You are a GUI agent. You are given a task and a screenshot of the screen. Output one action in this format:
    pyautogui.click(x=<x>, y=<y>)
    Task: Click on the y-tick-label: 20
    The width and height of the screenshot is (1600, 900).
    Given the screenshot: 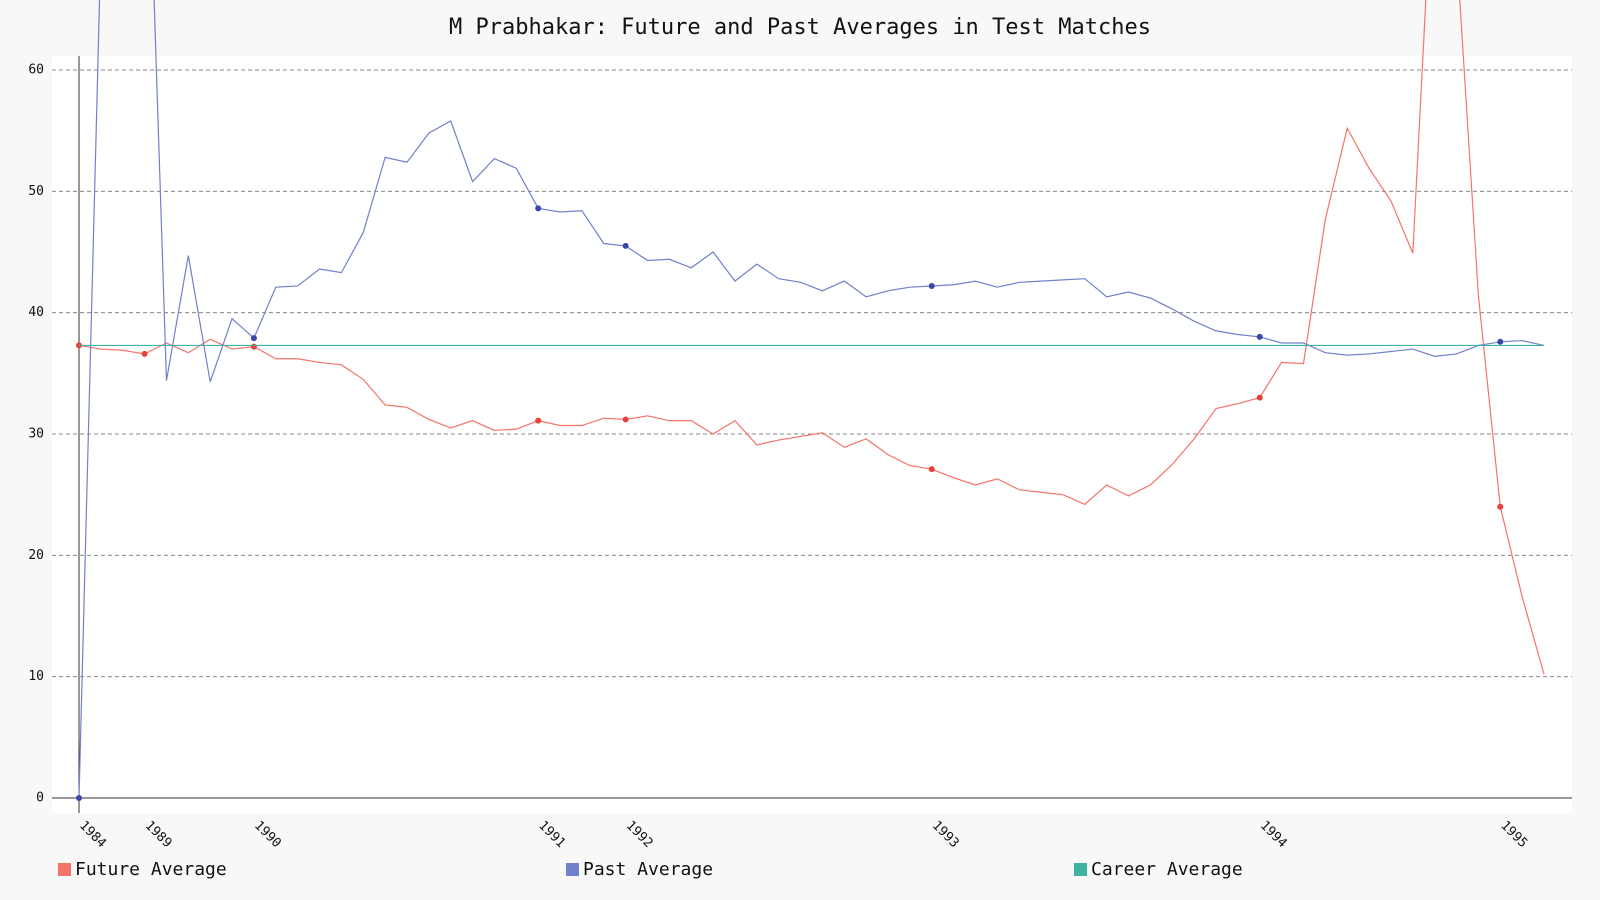 What is the action you would take?
    pyautogui.click(x=36, y=555)
    